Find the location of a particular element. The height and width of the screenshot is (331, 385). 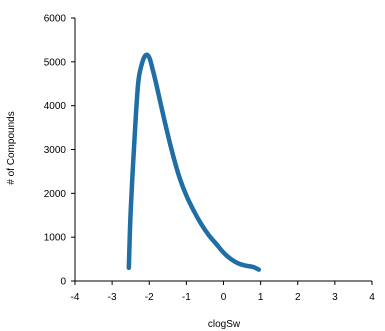

x-tick-label: -1 is located at coordinates (186, 297).